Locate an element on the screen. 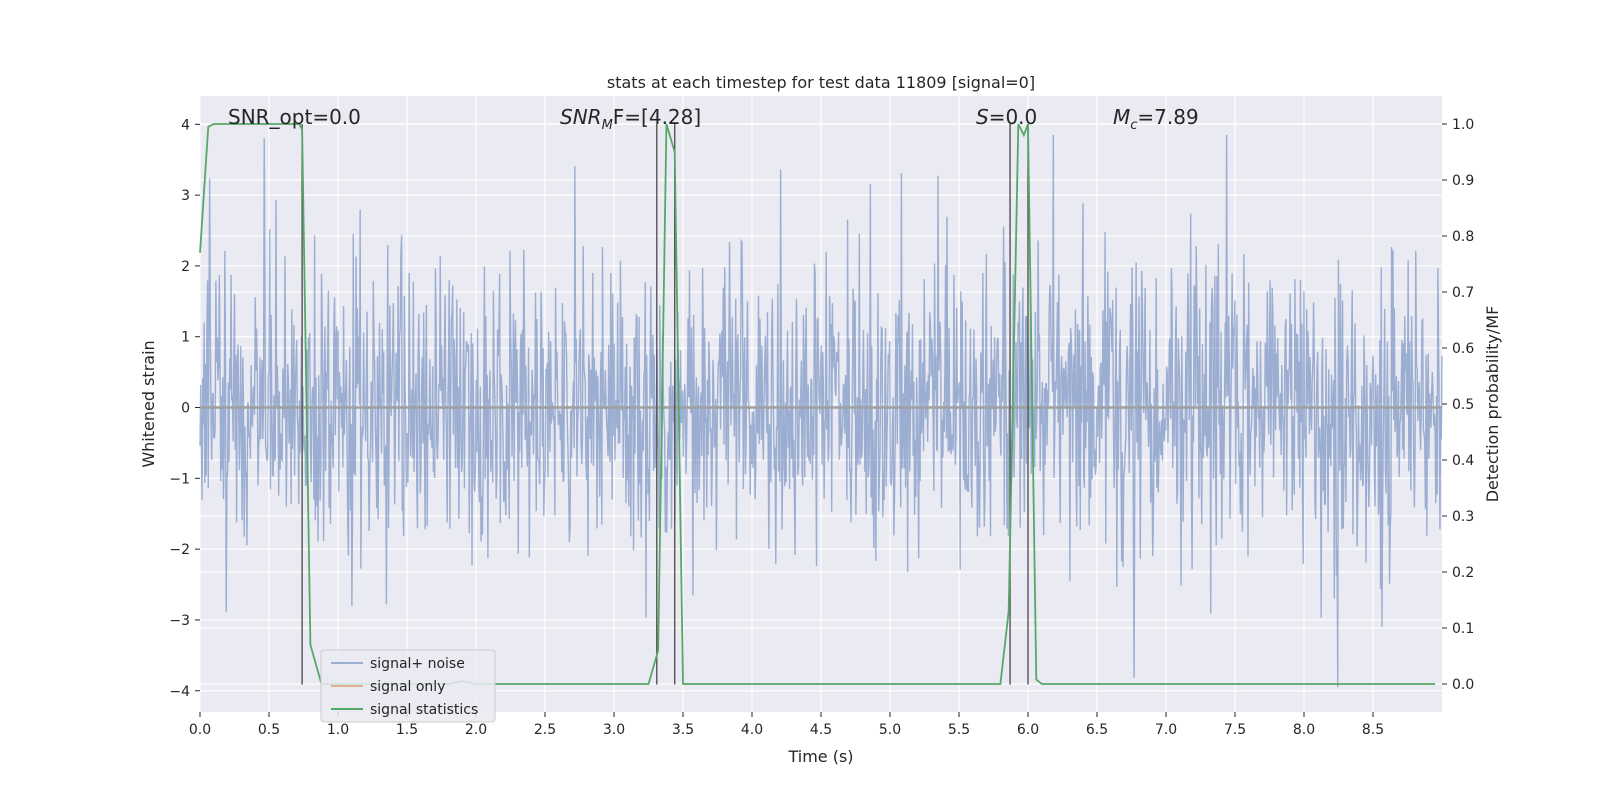  annotation-mc-main: M is located at coordinates (1121, 117).